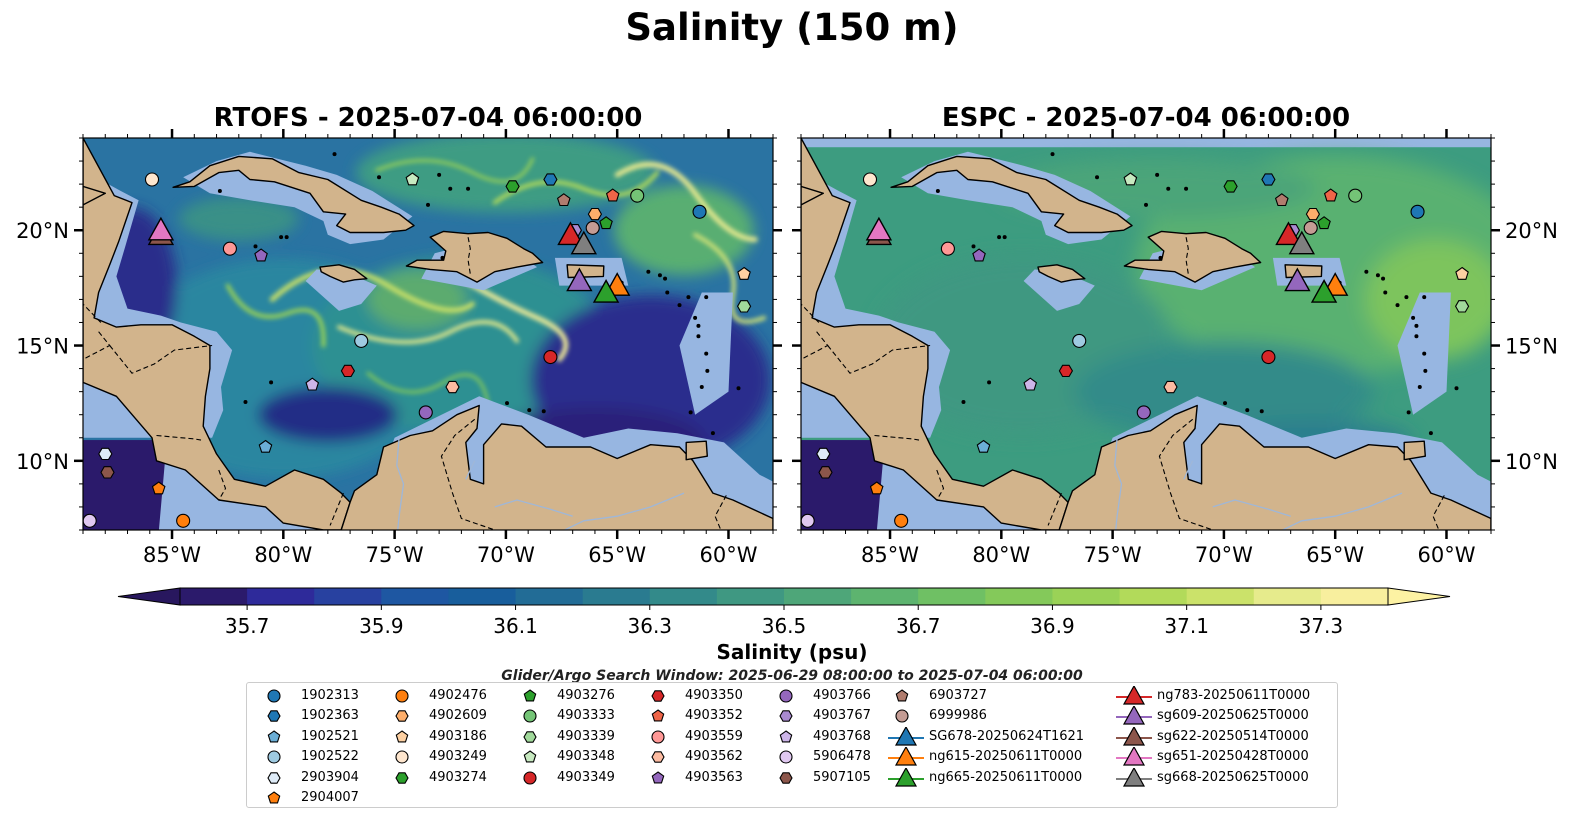 The image size is (1584, 829). Describe the element at coordinates (617, 555) in the screenshot. I see `lon-tick-label: 65°W` at that location.